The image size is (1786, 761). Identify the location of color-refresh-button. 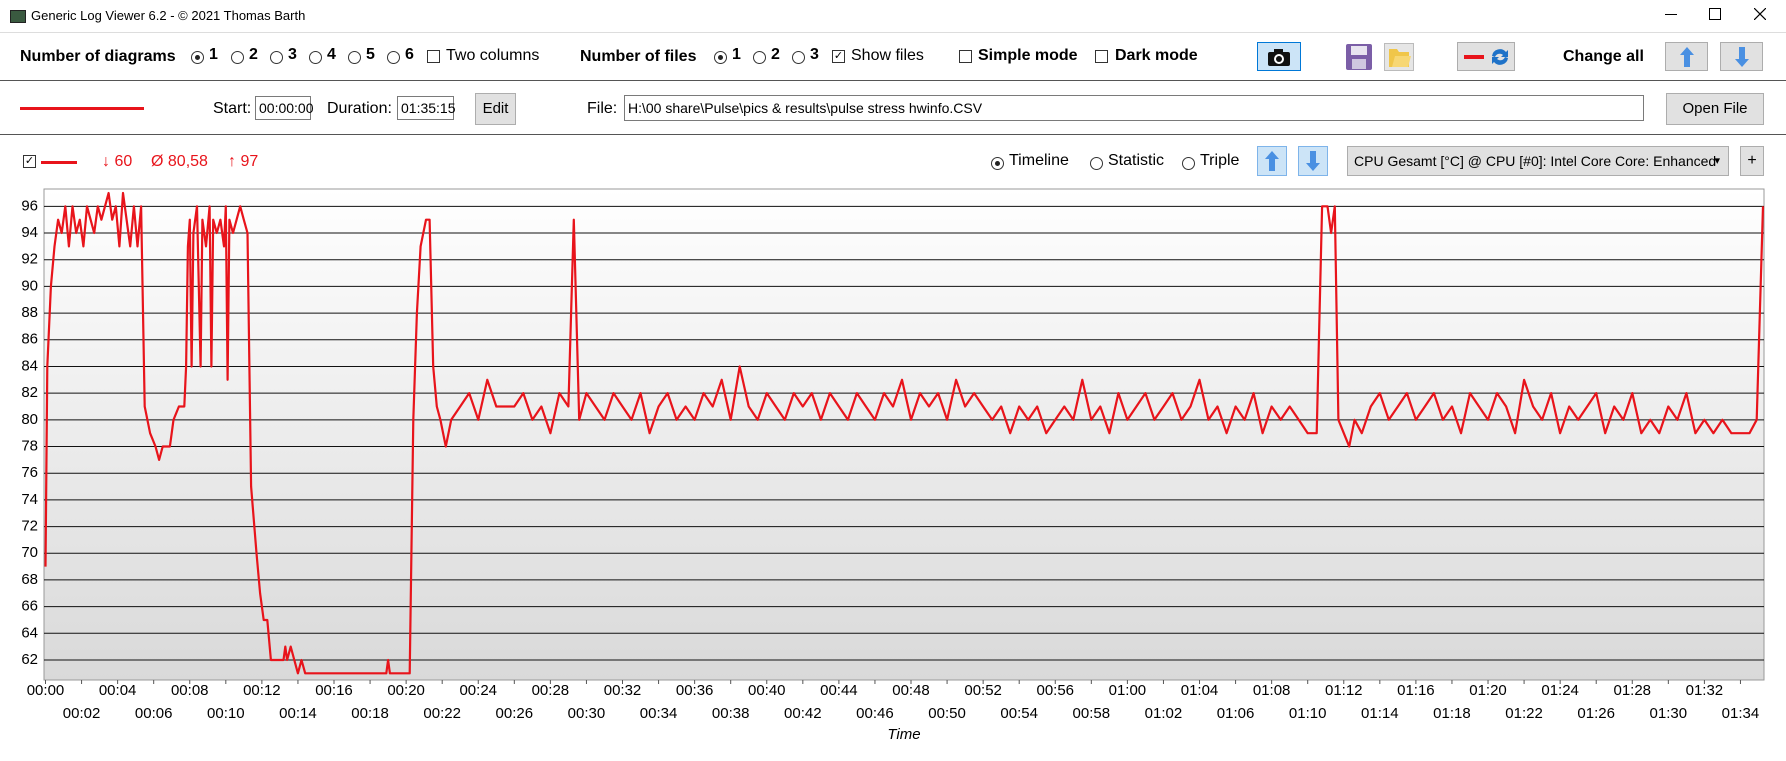
(1486, 56).